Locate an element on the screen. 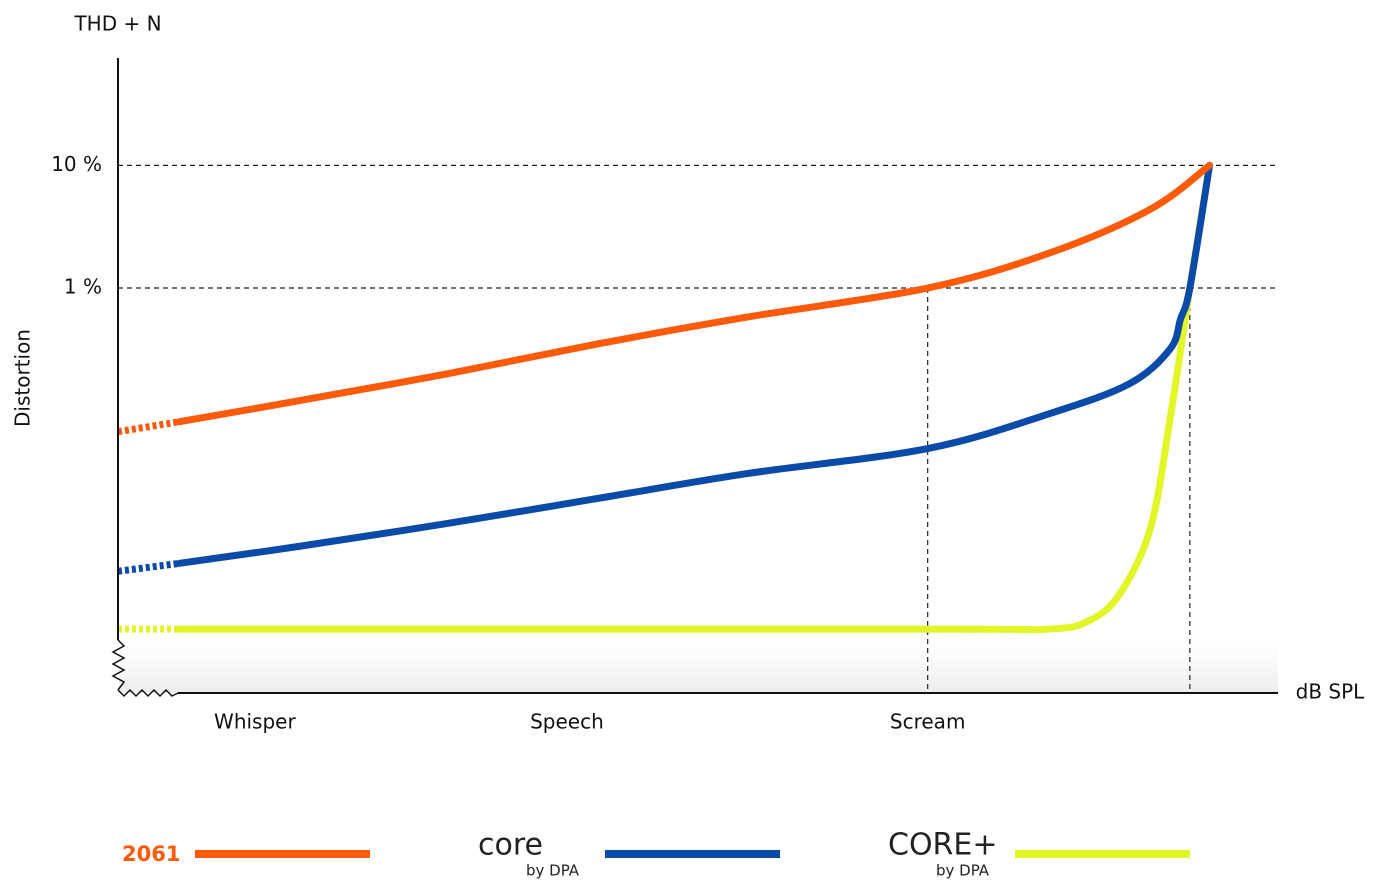 The height and width of the screenshot is (895, 1380). y-tick-label: 1 % is located at coordinates (83, 287).